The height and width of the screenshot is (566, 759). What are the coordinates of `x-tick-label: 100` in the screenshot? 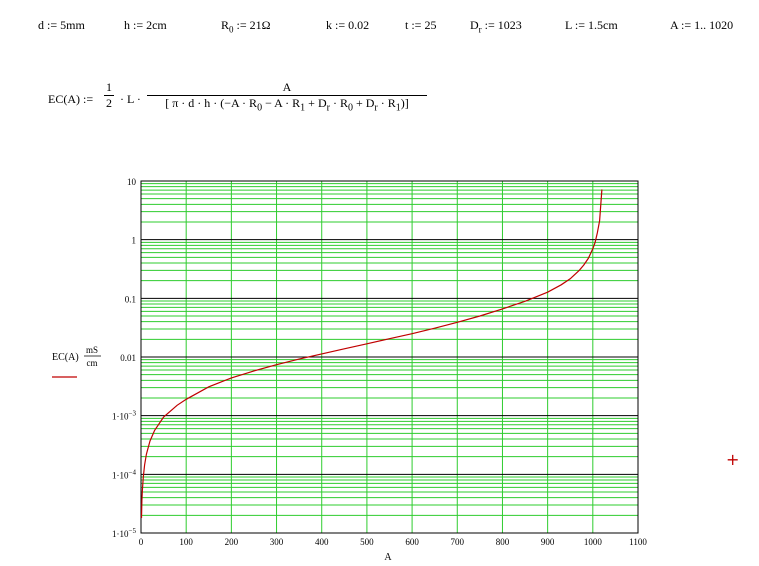 It's located at (186, 542).